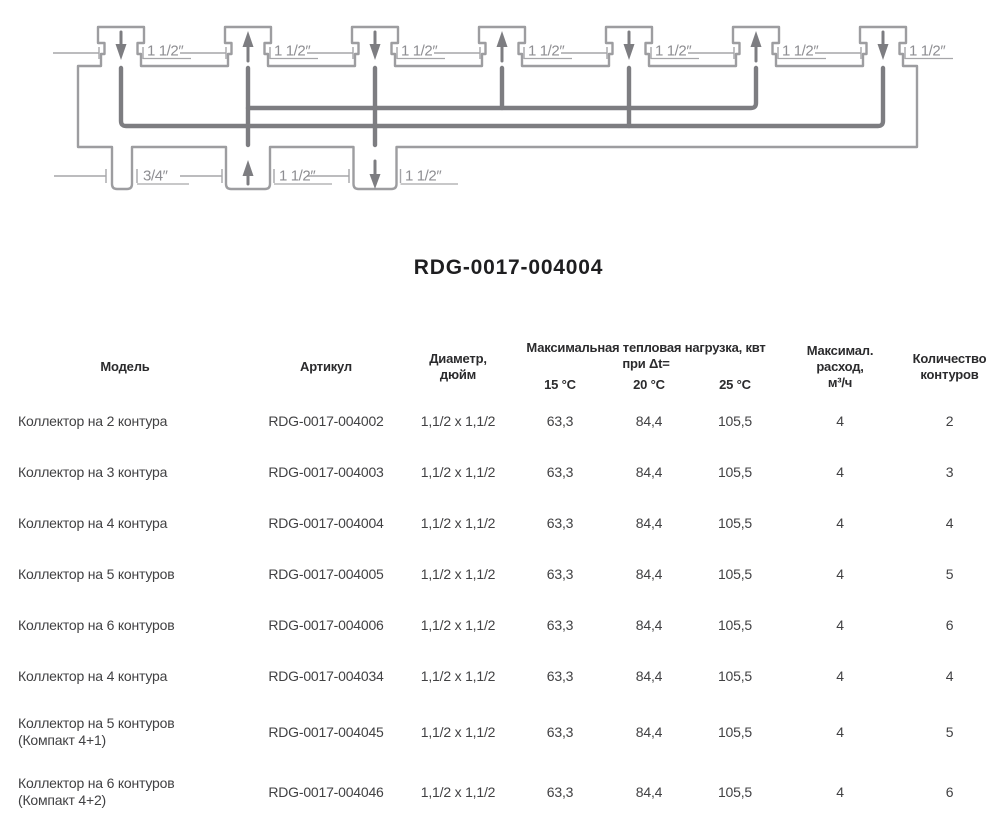  What do you see at coordinates (96, 731) in the screenshot?
I see `cell-model: Коллектор на 5 контуров (Компакт 4+1)` at bounding box center [96, 731].